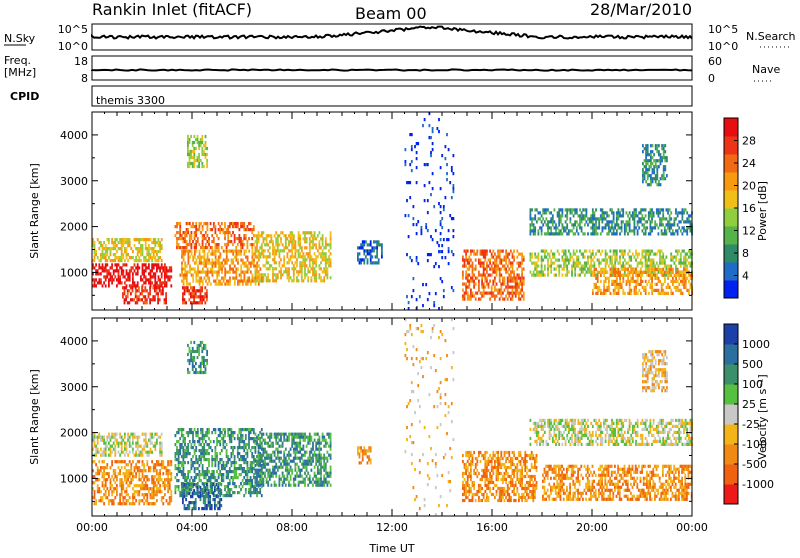 The width and height of the screenshot is (800, 558). I want to click on cpid-frame, so click(392, 96).